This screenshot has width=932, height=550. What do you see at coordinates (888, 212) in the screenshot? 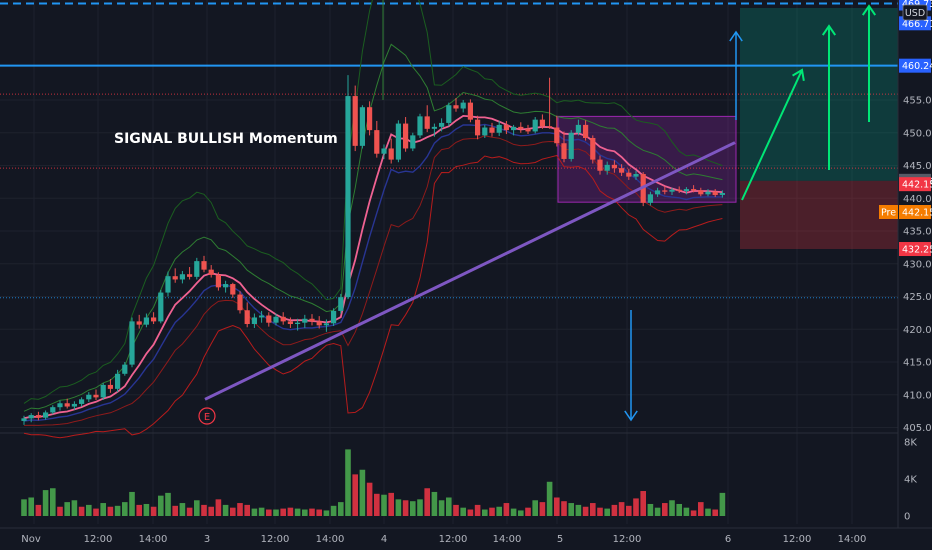
I see `pre-badge` at bounding box center [888, 212].